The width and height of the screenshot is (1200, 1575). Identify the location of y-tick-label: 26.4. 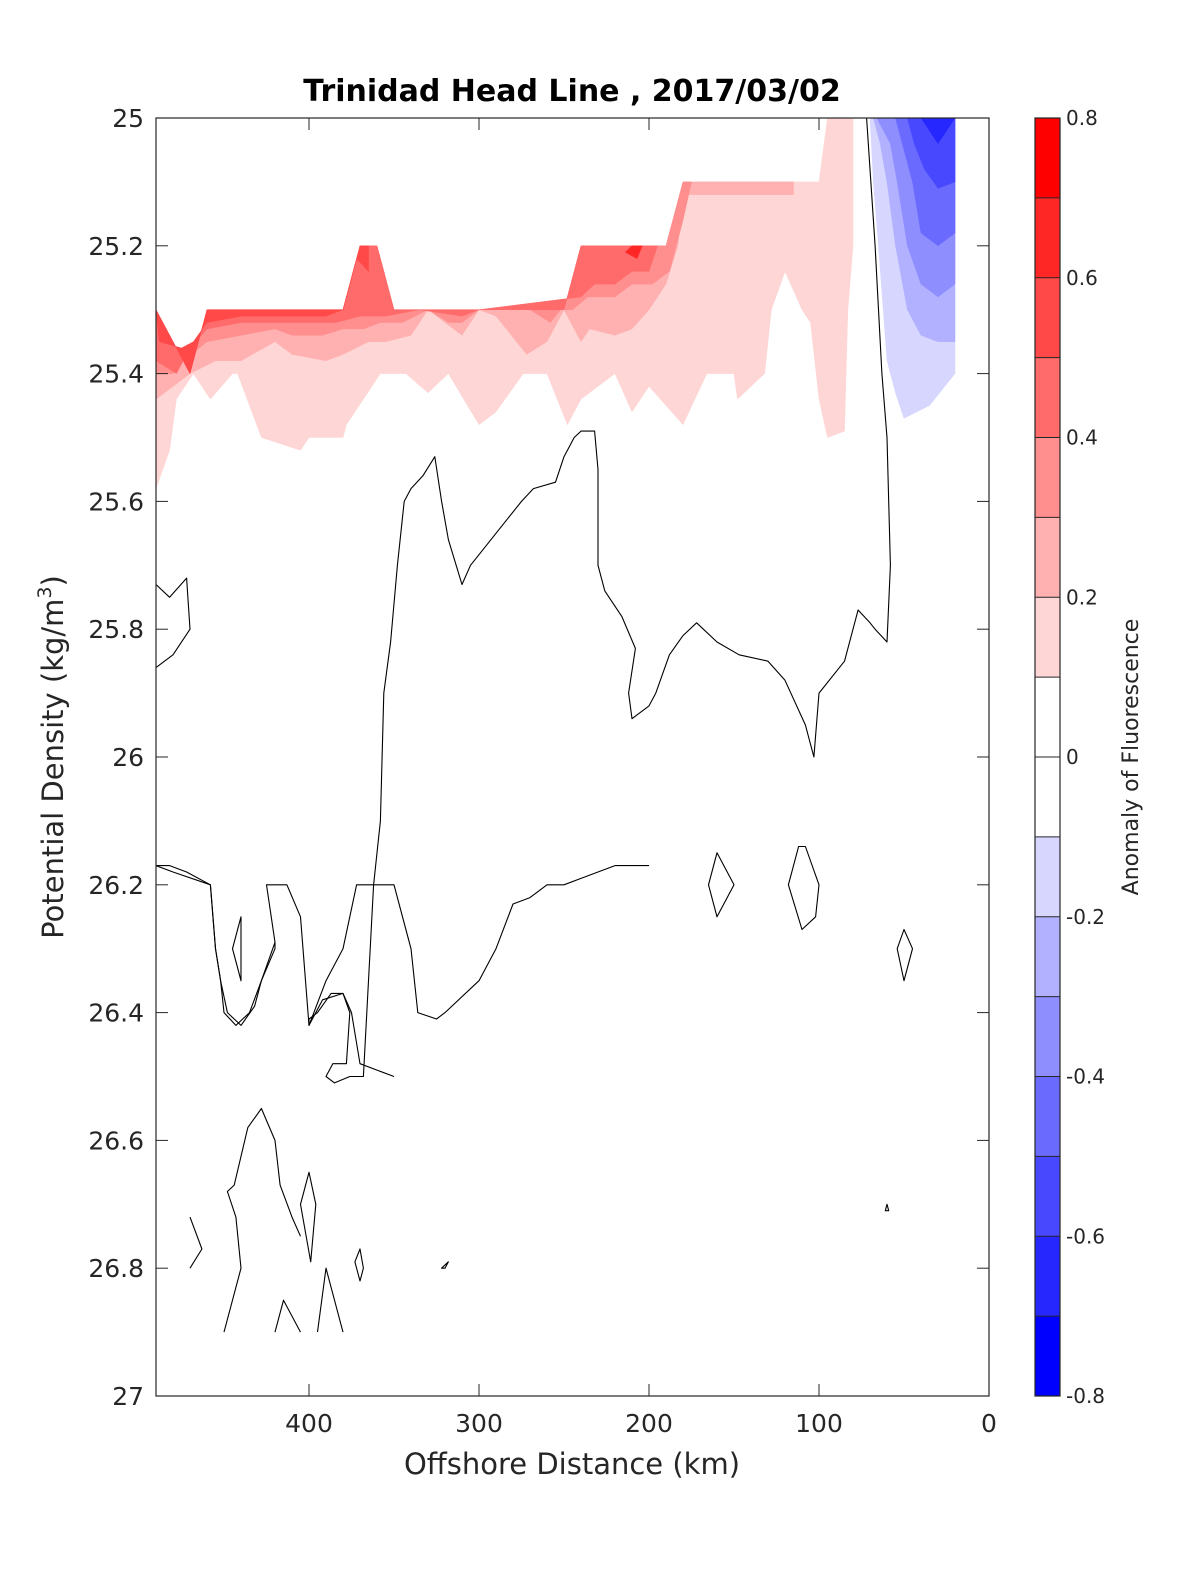
(116, 1013).